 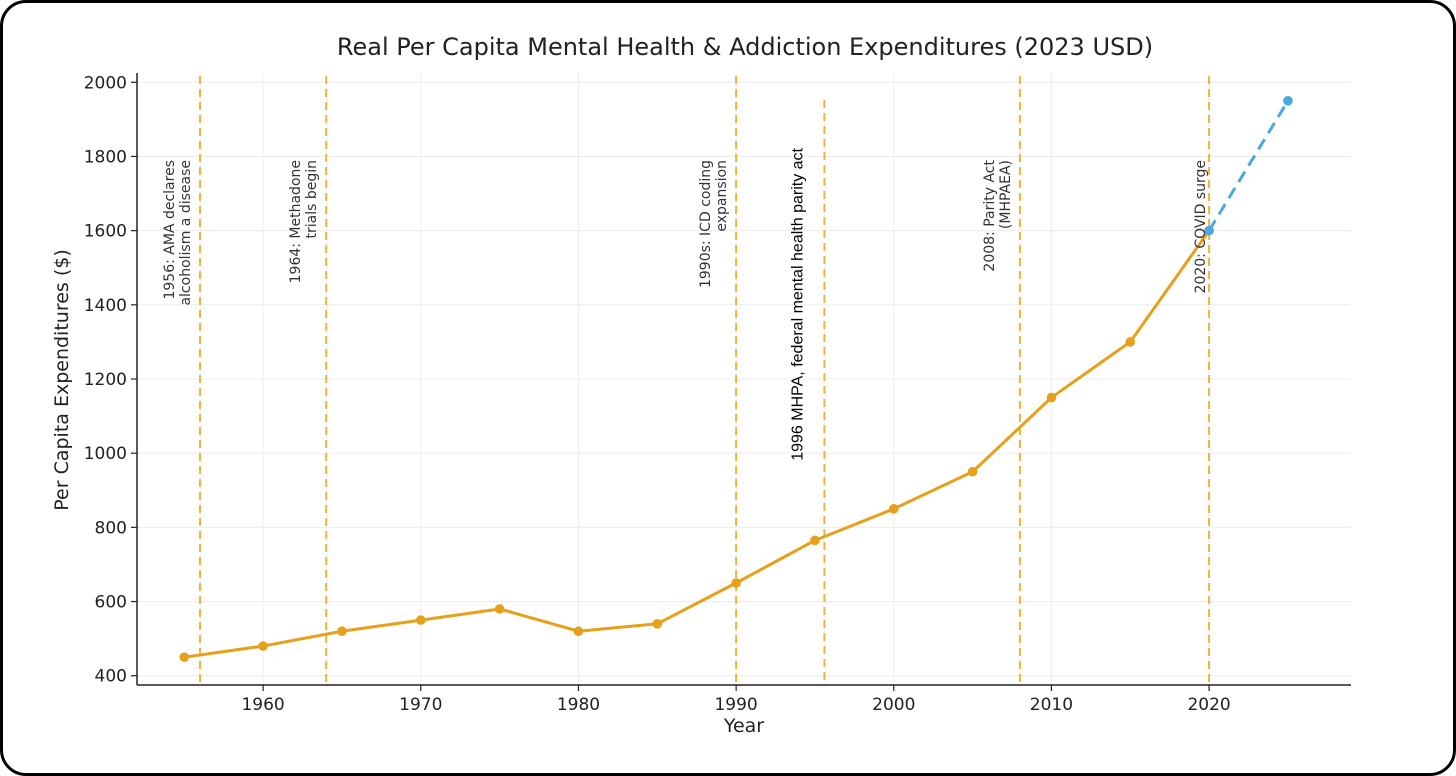 What do you see at coordinates (743, 726) in the screenshot?
I see `x-axis-label: Year` at bounding box center [743, 726].